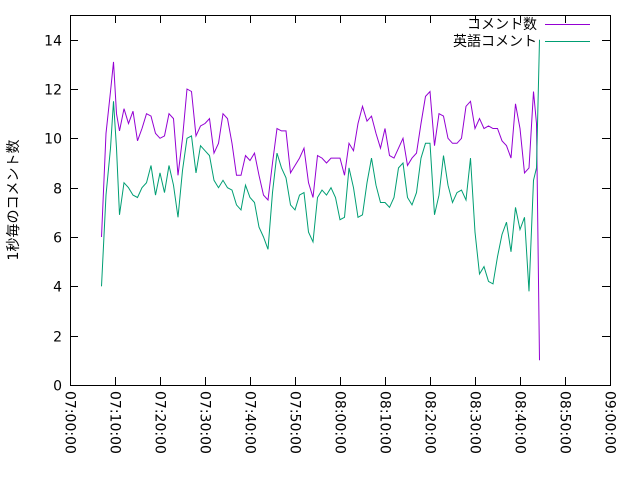 This screenshot has width=640, height=480. What do you see at coordinates (520, 422) in the screenshot?
I see `x-tick-label: 08:40:00` at bounding box center [520, 422].